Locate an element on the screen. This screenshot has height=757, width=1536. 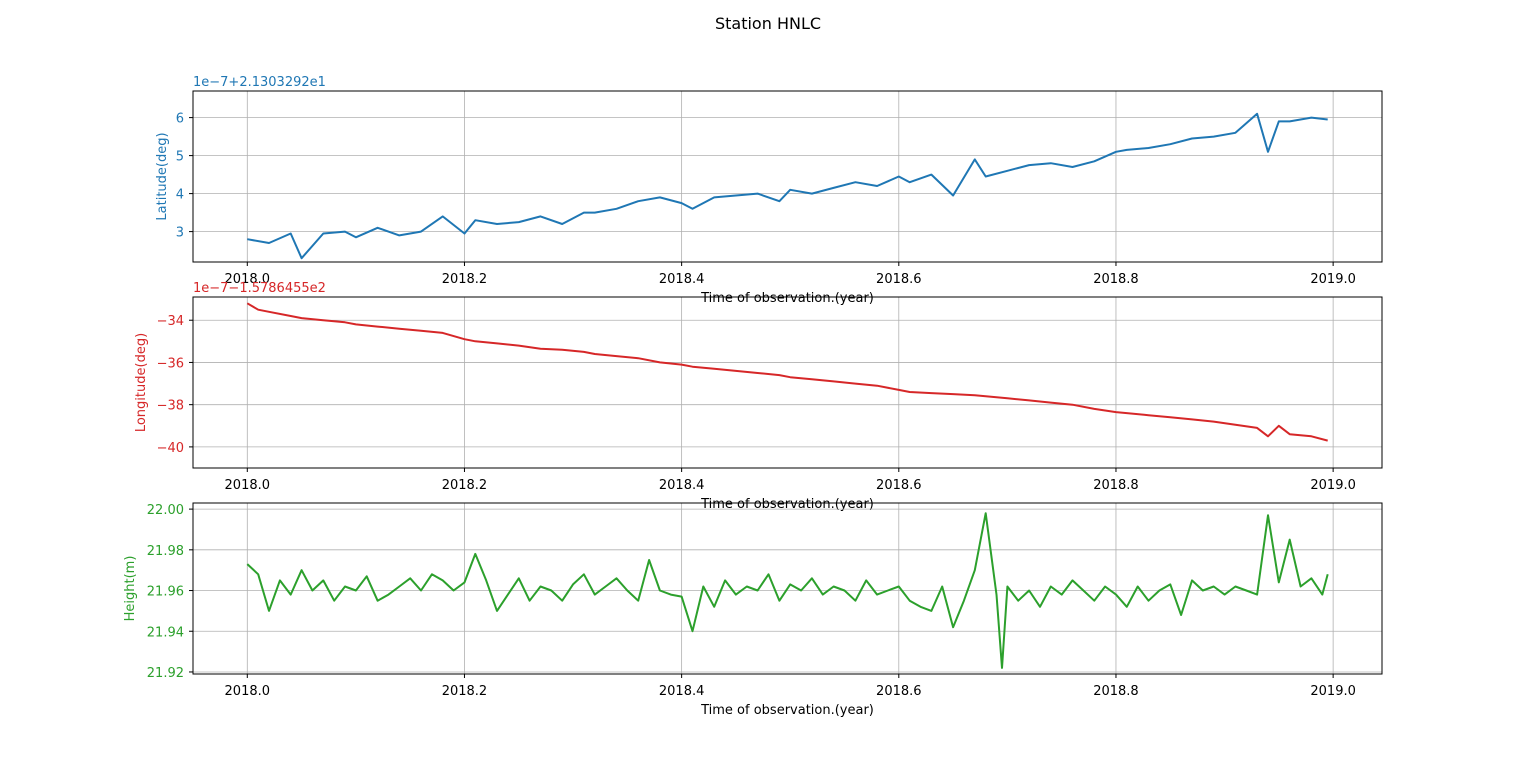
latitude-xtick-label-2: 2018.4 is located at coordinates (682, 279).